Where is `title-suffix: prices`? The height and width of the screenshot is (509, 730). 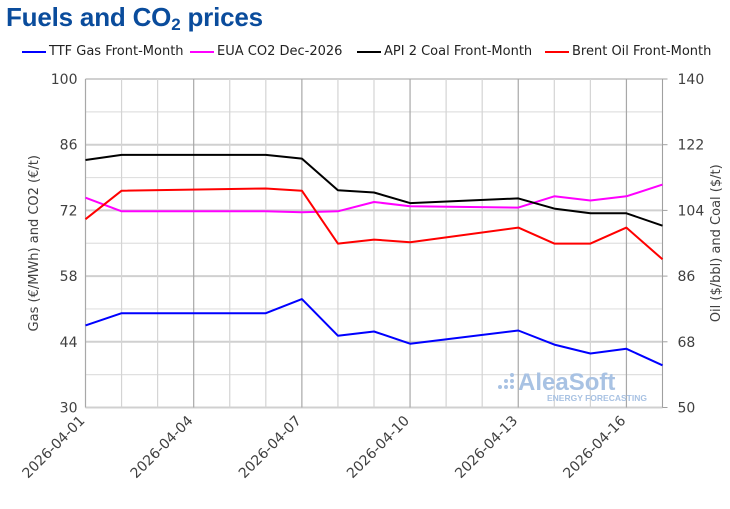 title-suffix: prices is located at coordinates (221, 17).